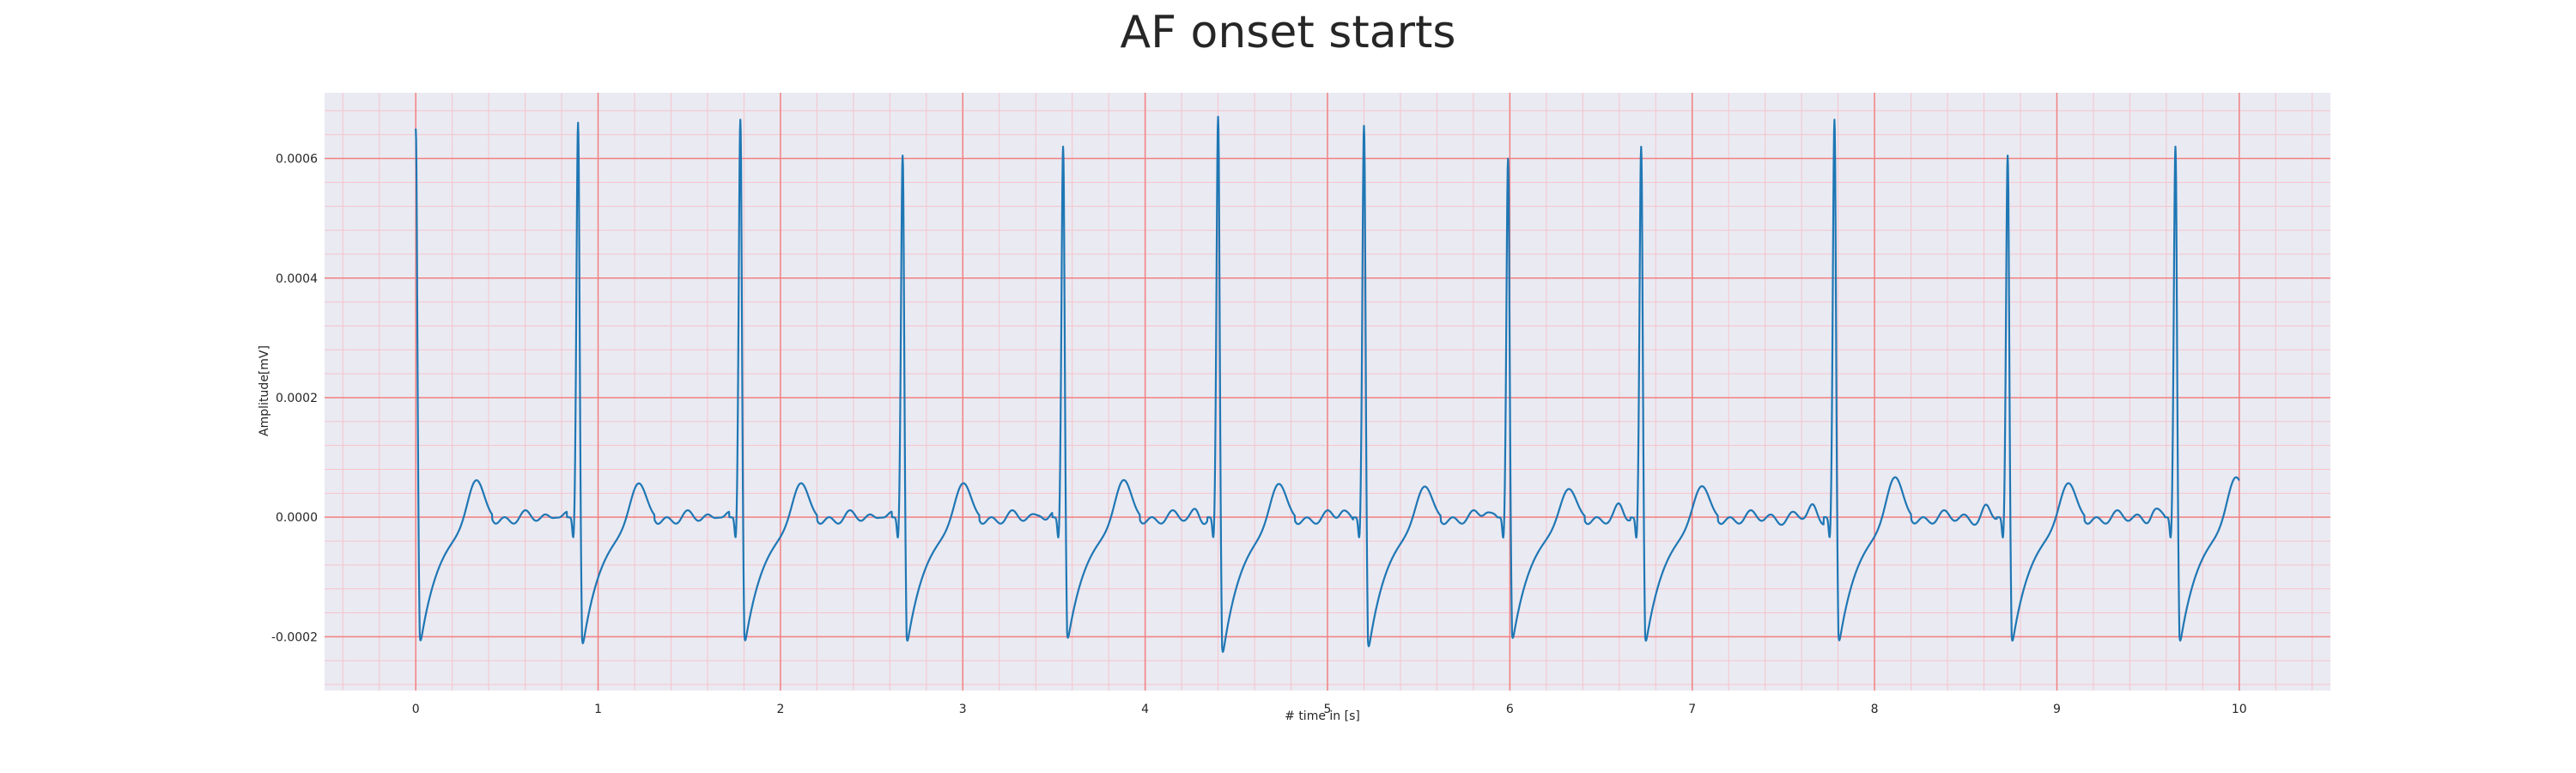 The height and width of the screenshot is (773, 2576). I want to click on chart-title: AF onset starts, so click(1288, 32).